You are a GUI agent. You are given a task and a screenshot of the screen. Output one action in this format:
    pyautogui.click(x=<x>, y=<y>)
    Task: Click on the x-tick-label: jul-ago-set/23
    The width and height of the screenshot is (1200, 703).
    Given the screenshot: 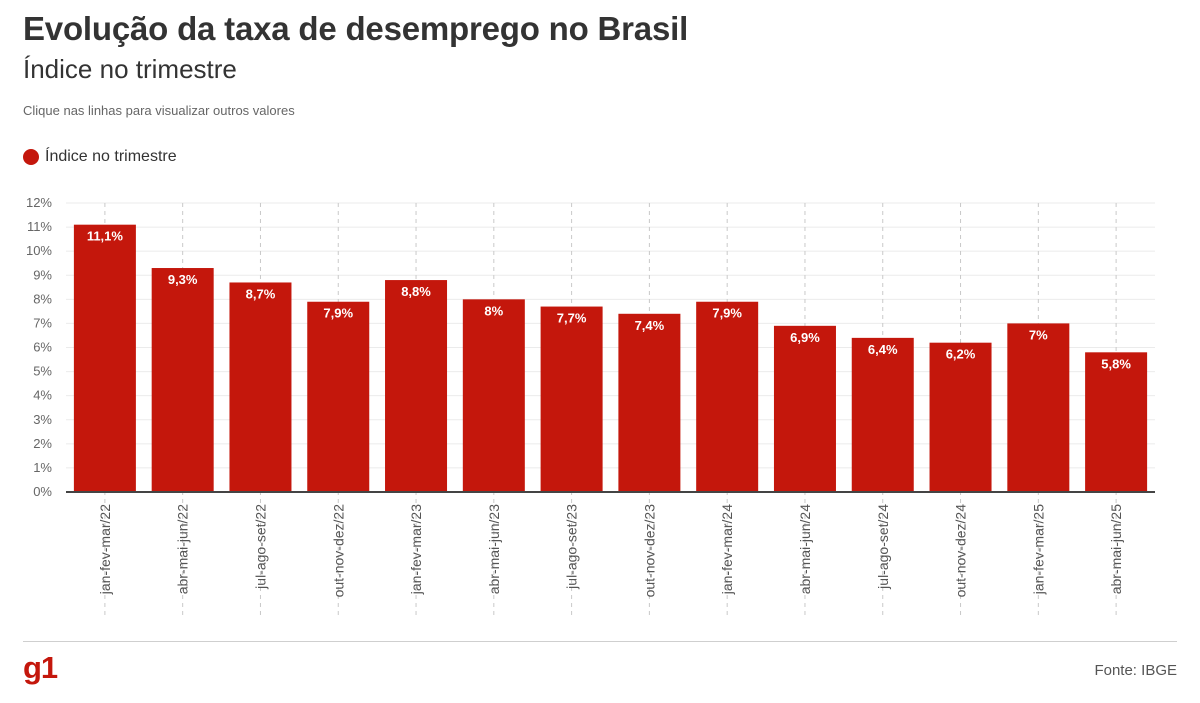 What is the action you would take?
    pyautogui.click(x=572, y=547)
    